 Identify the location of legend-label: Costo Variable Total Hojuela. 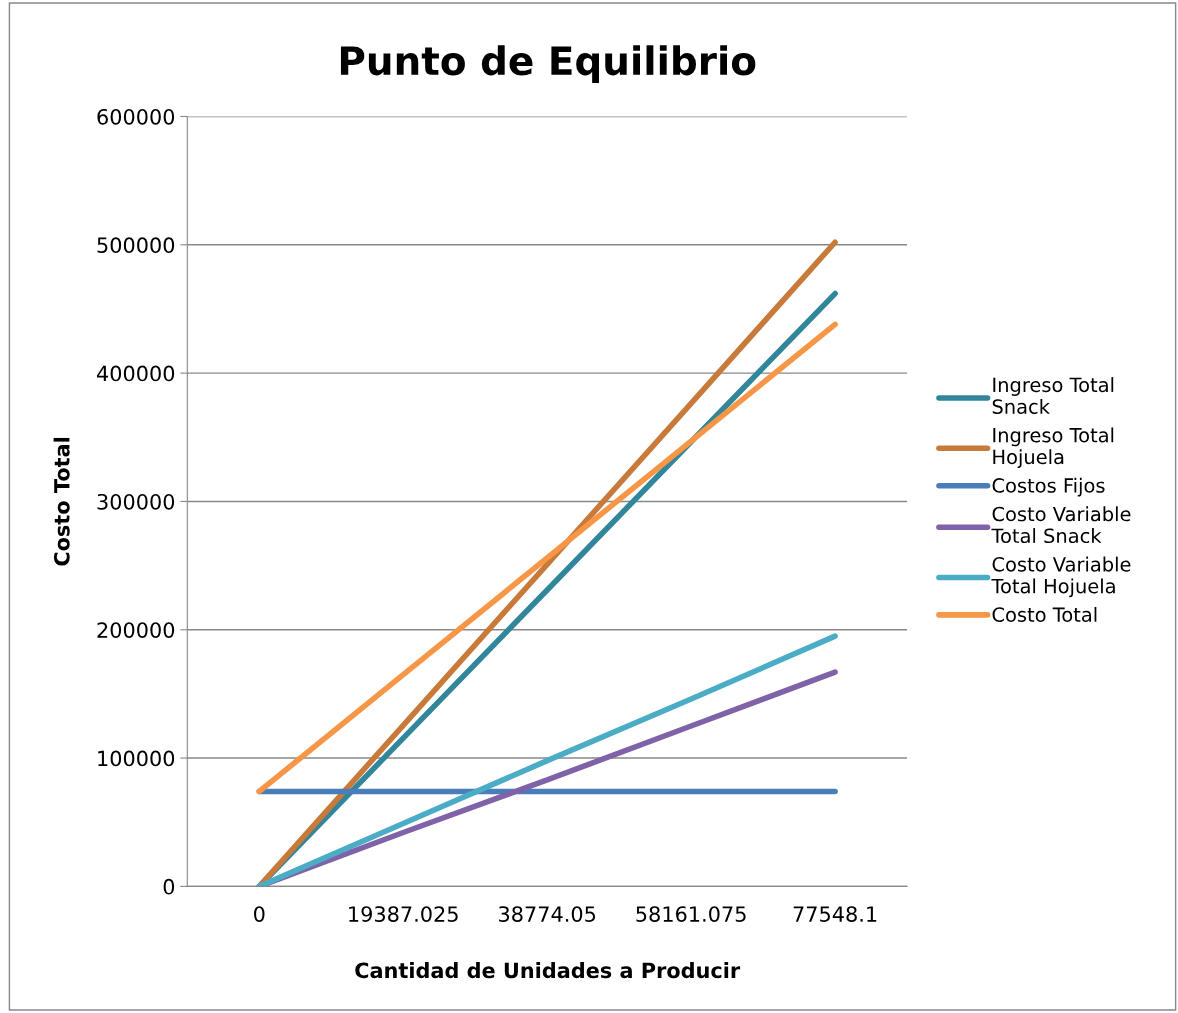
(1061, 577).